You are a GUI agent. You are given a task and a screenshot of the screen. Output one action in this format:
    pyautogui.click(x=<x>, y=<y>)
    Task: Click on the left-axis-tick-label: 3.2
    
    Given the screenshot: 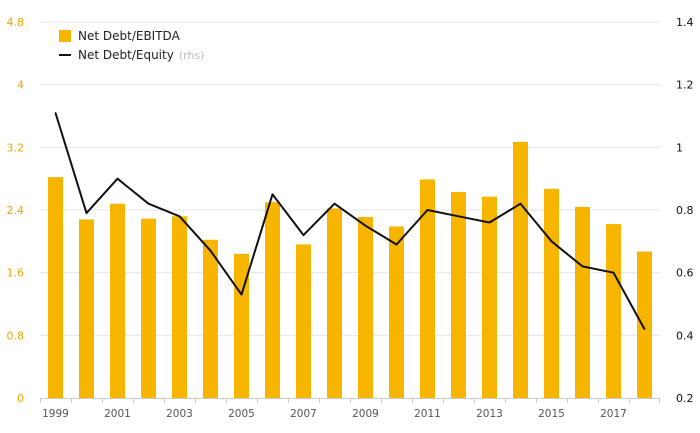 What is the action you would take?
    pyautogui.click(x=16, y=147)
    